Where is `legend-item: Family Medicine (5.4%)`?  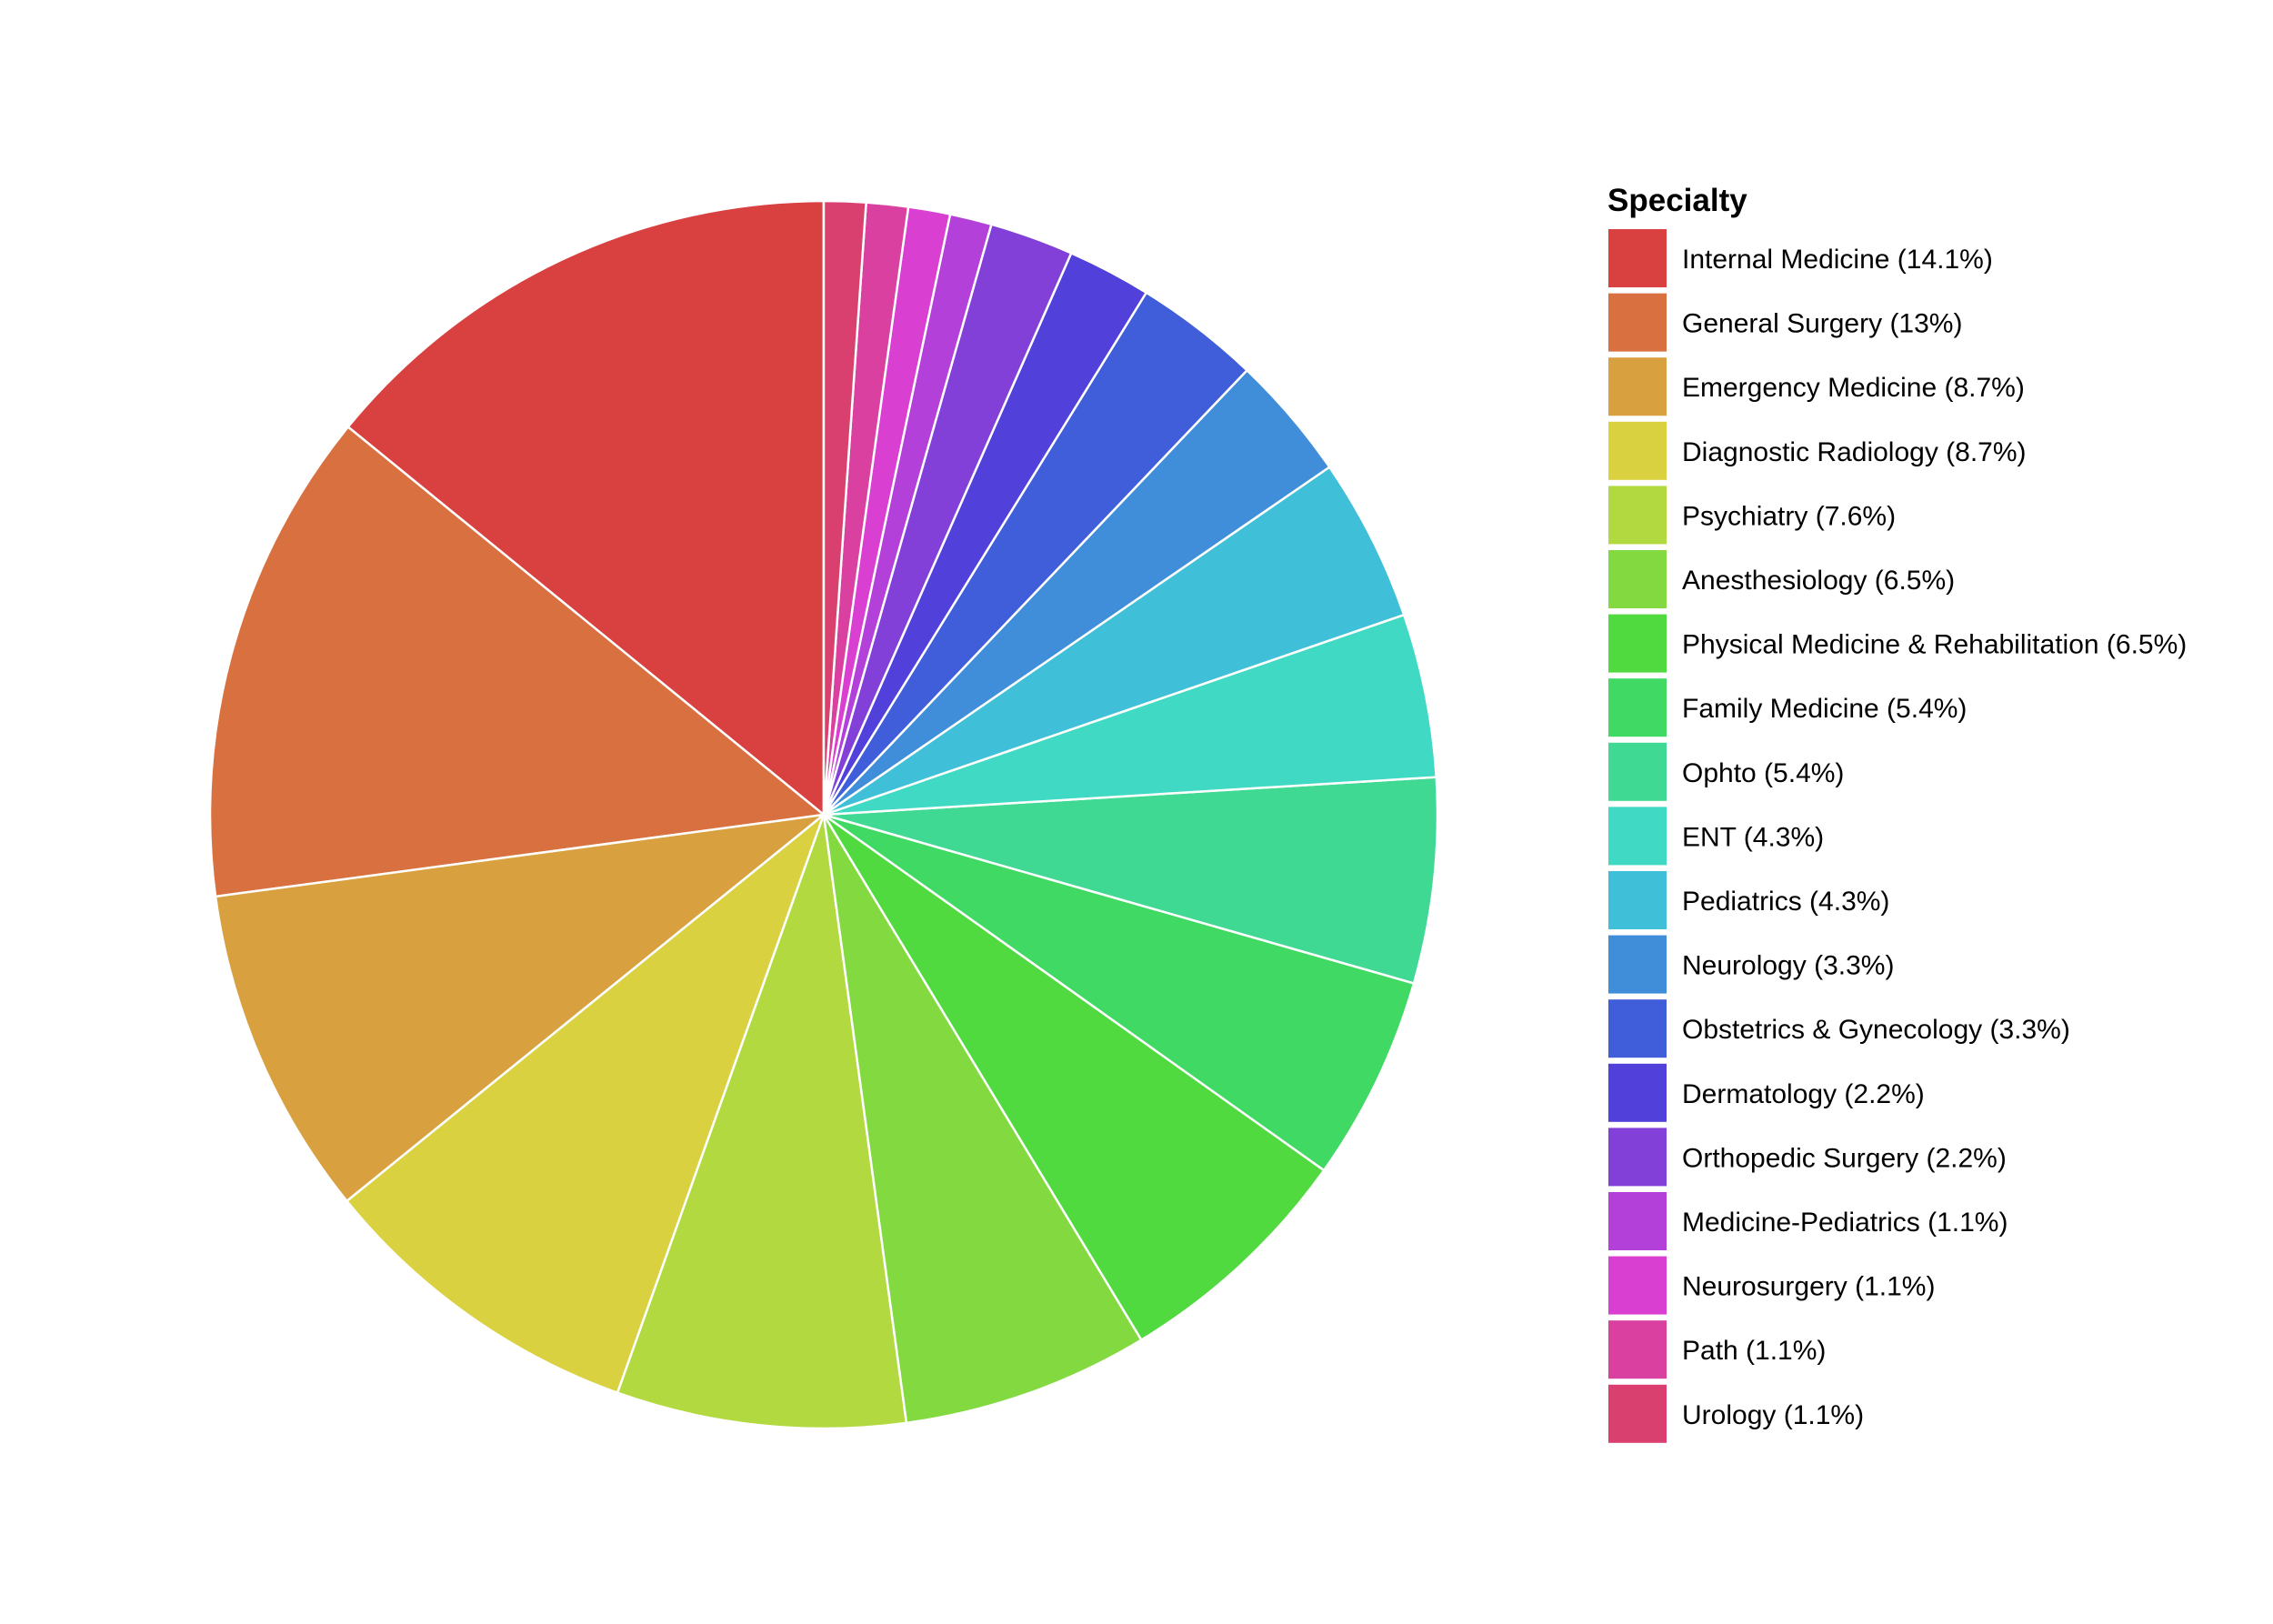
legend-item: Family Medicine (5.4%) is located at coordinates (1787, 708).